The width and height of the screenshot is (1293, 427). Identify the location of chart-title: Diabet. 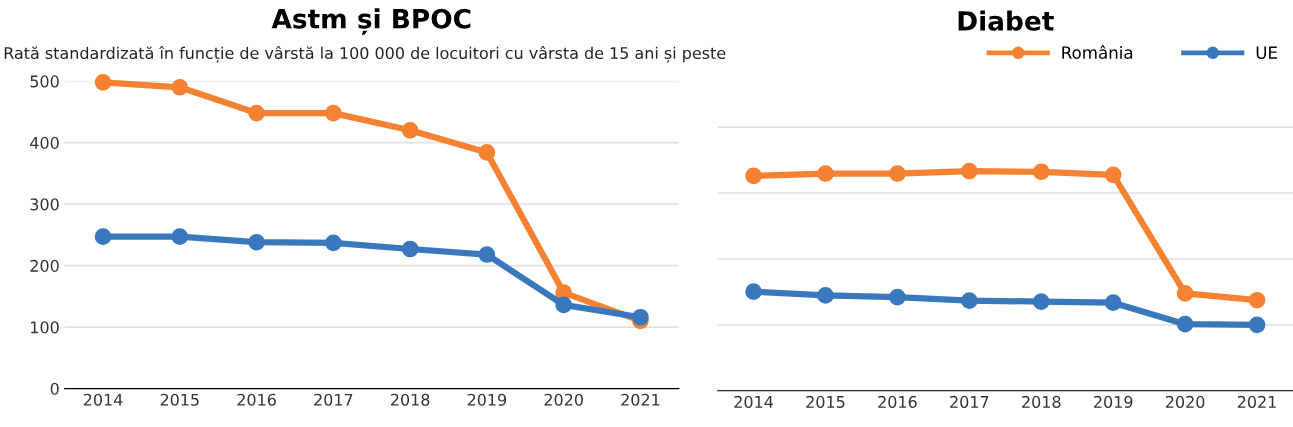
(1006, 20).